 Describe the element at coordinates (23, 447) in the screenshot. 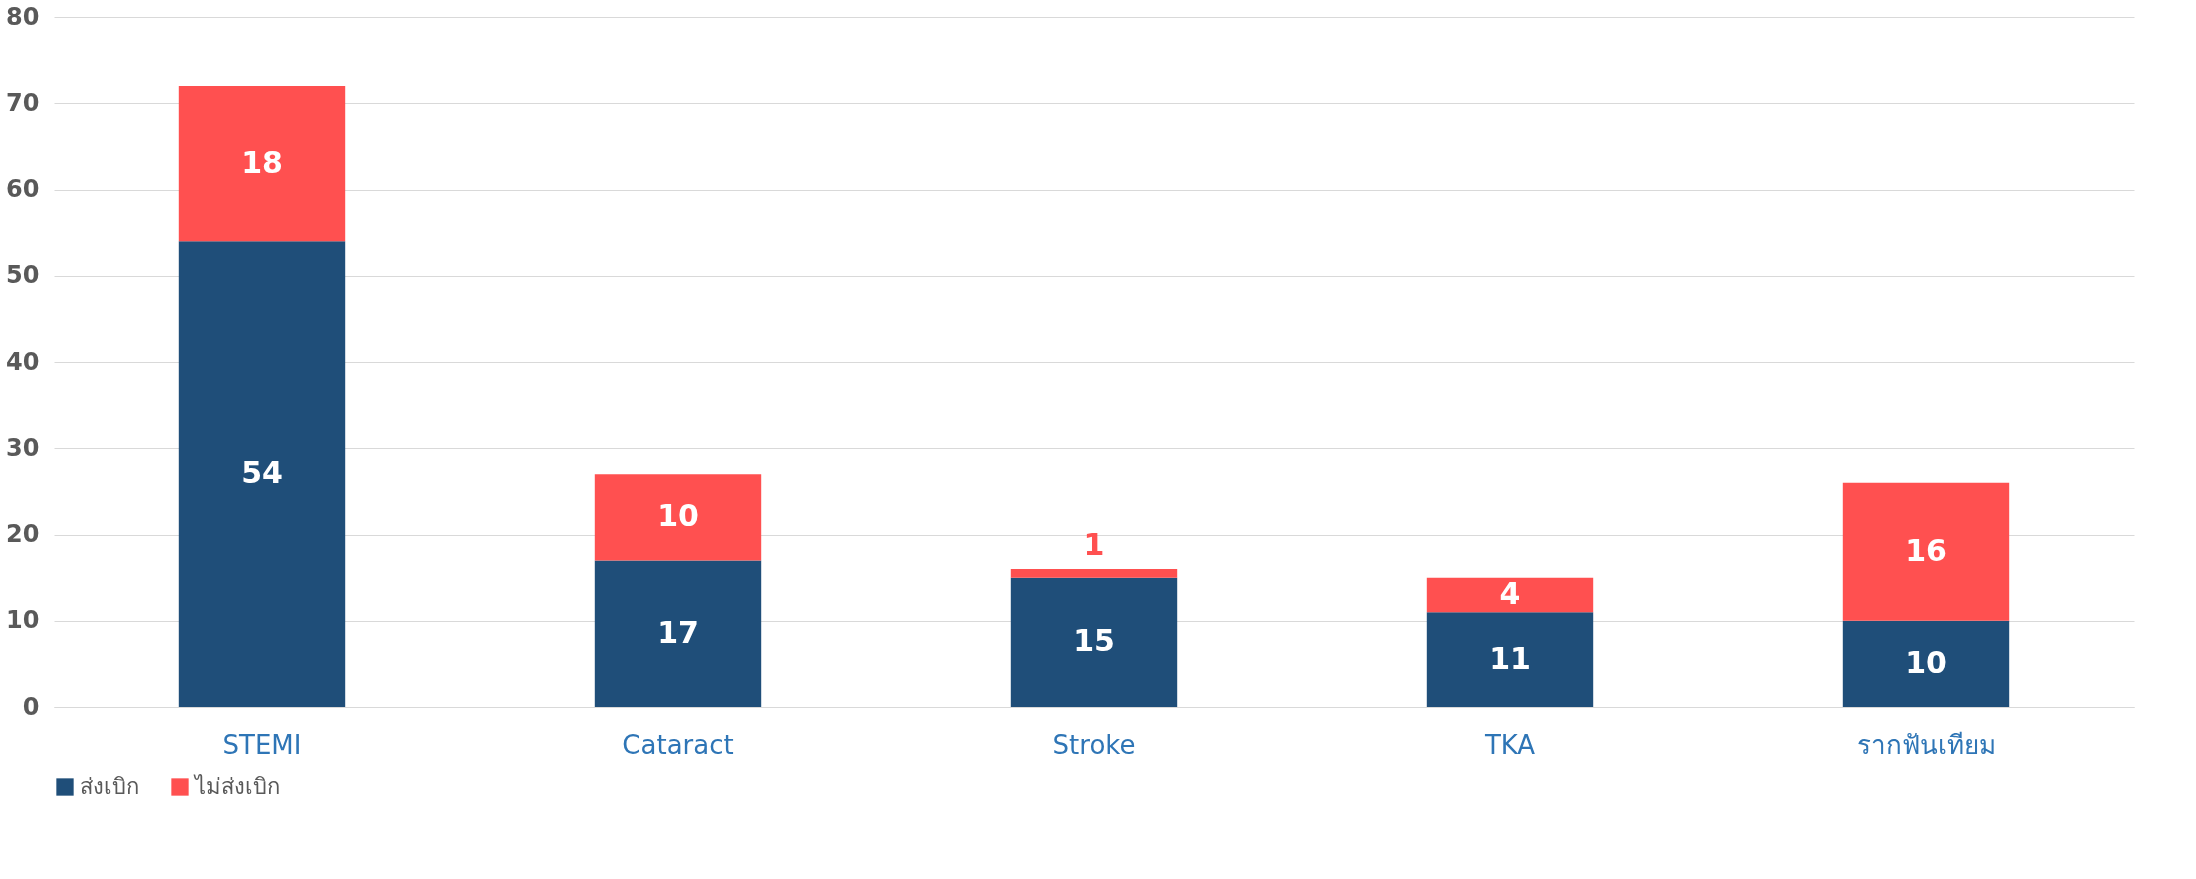

I see `y-tick-label: 30` at that location.